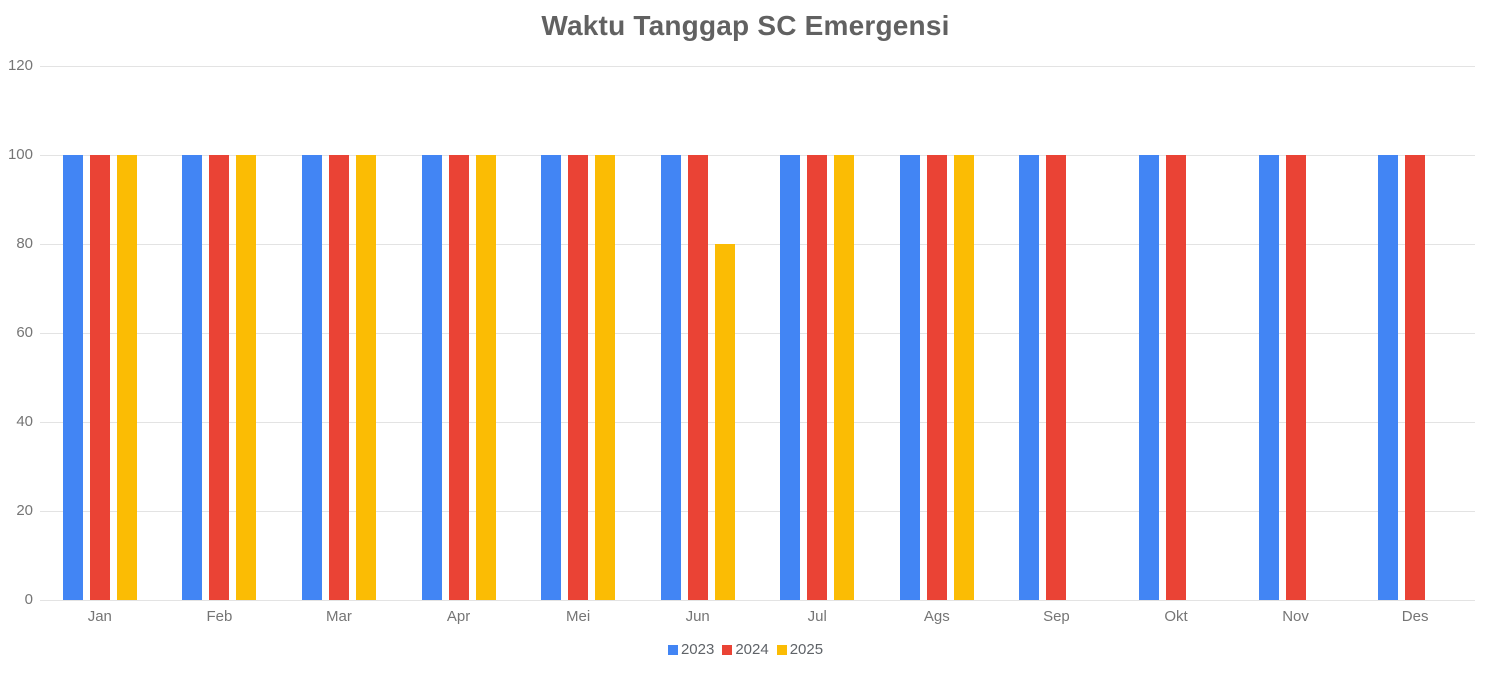  Describe the element at coordinates (757, 617) in the screenshot. I see `x-axis-labels: Jan Feb Mar Apr Mei Jun Jul Ags Sep Okt Nov Des` at that location.